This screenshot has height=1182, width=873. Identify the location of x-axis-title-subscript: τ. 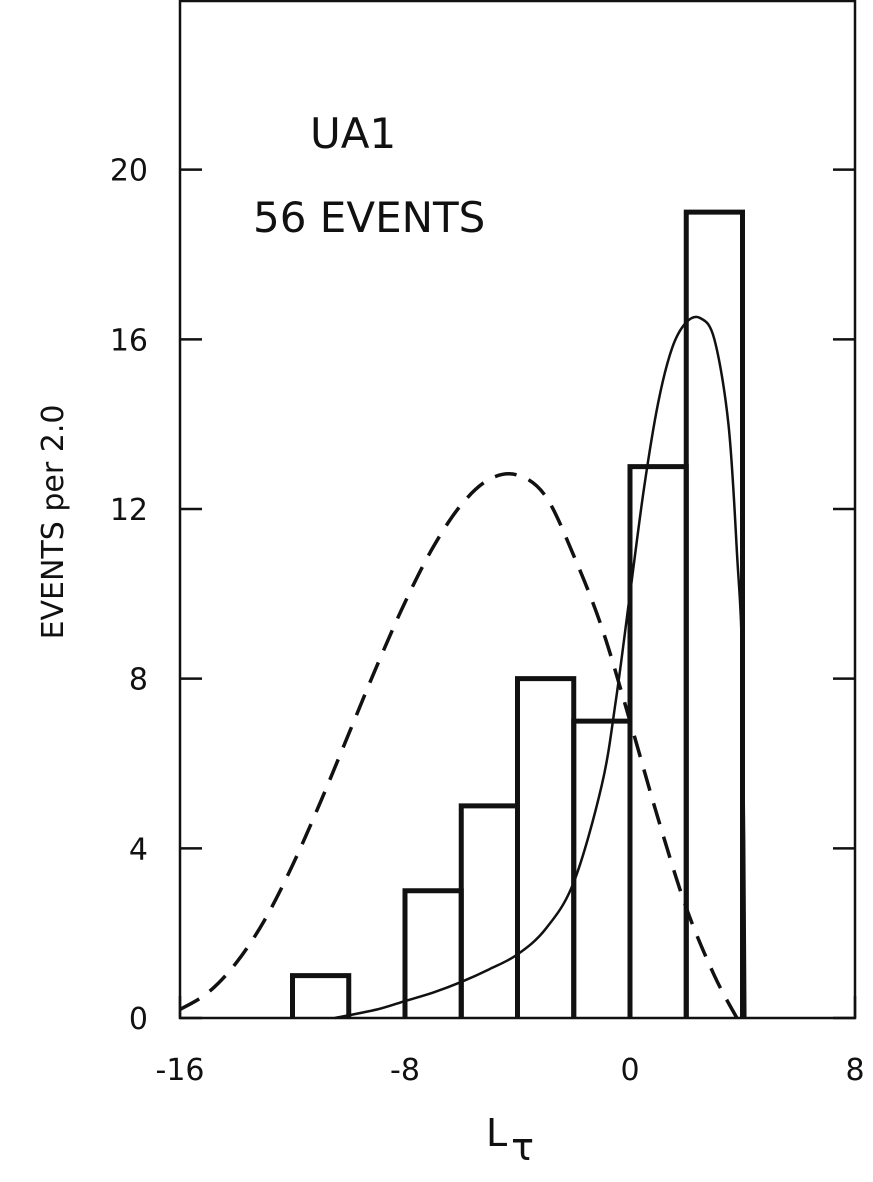
(522, 1147).